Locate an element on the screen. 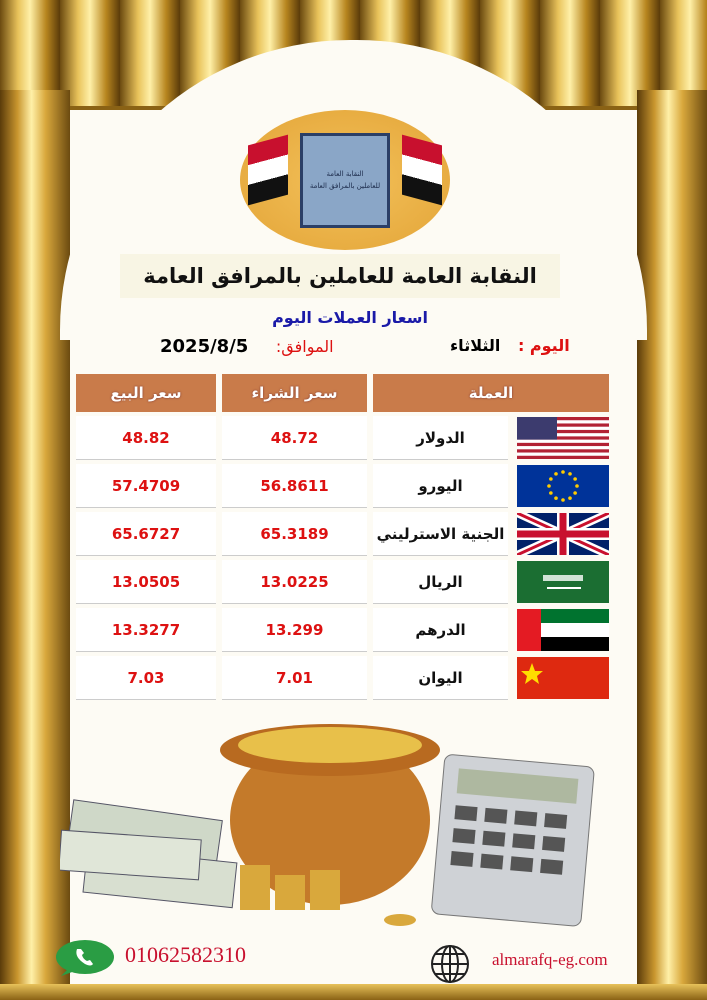  currency-name: اليوان is located at coordinates (440, 678).